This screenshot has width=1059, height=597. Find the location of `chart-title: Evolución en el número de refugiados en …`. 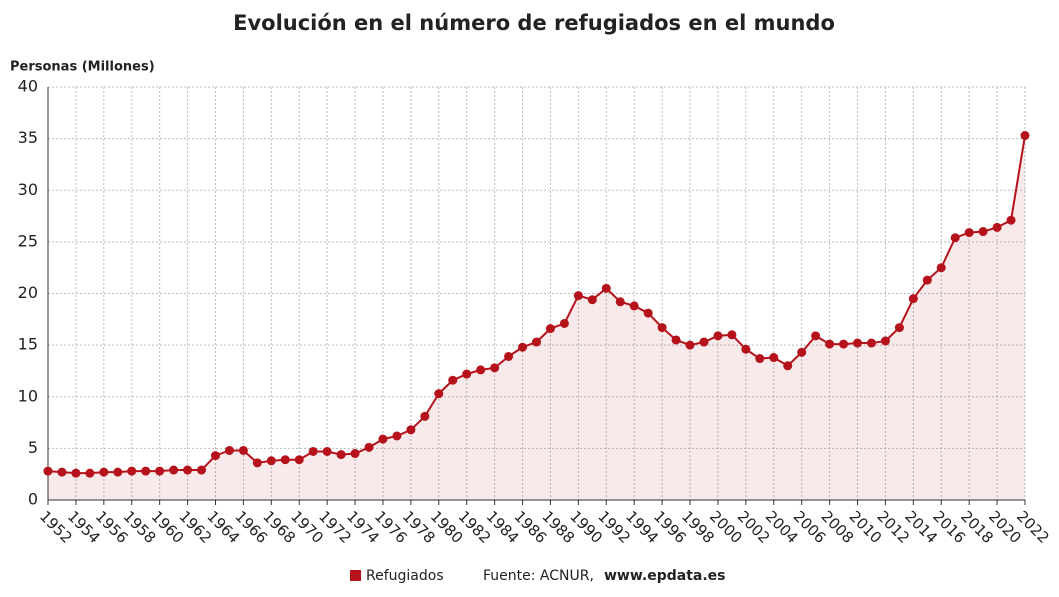

chart-title: Evolución en el número de refugiados en … is located at coordinates (534, 23).